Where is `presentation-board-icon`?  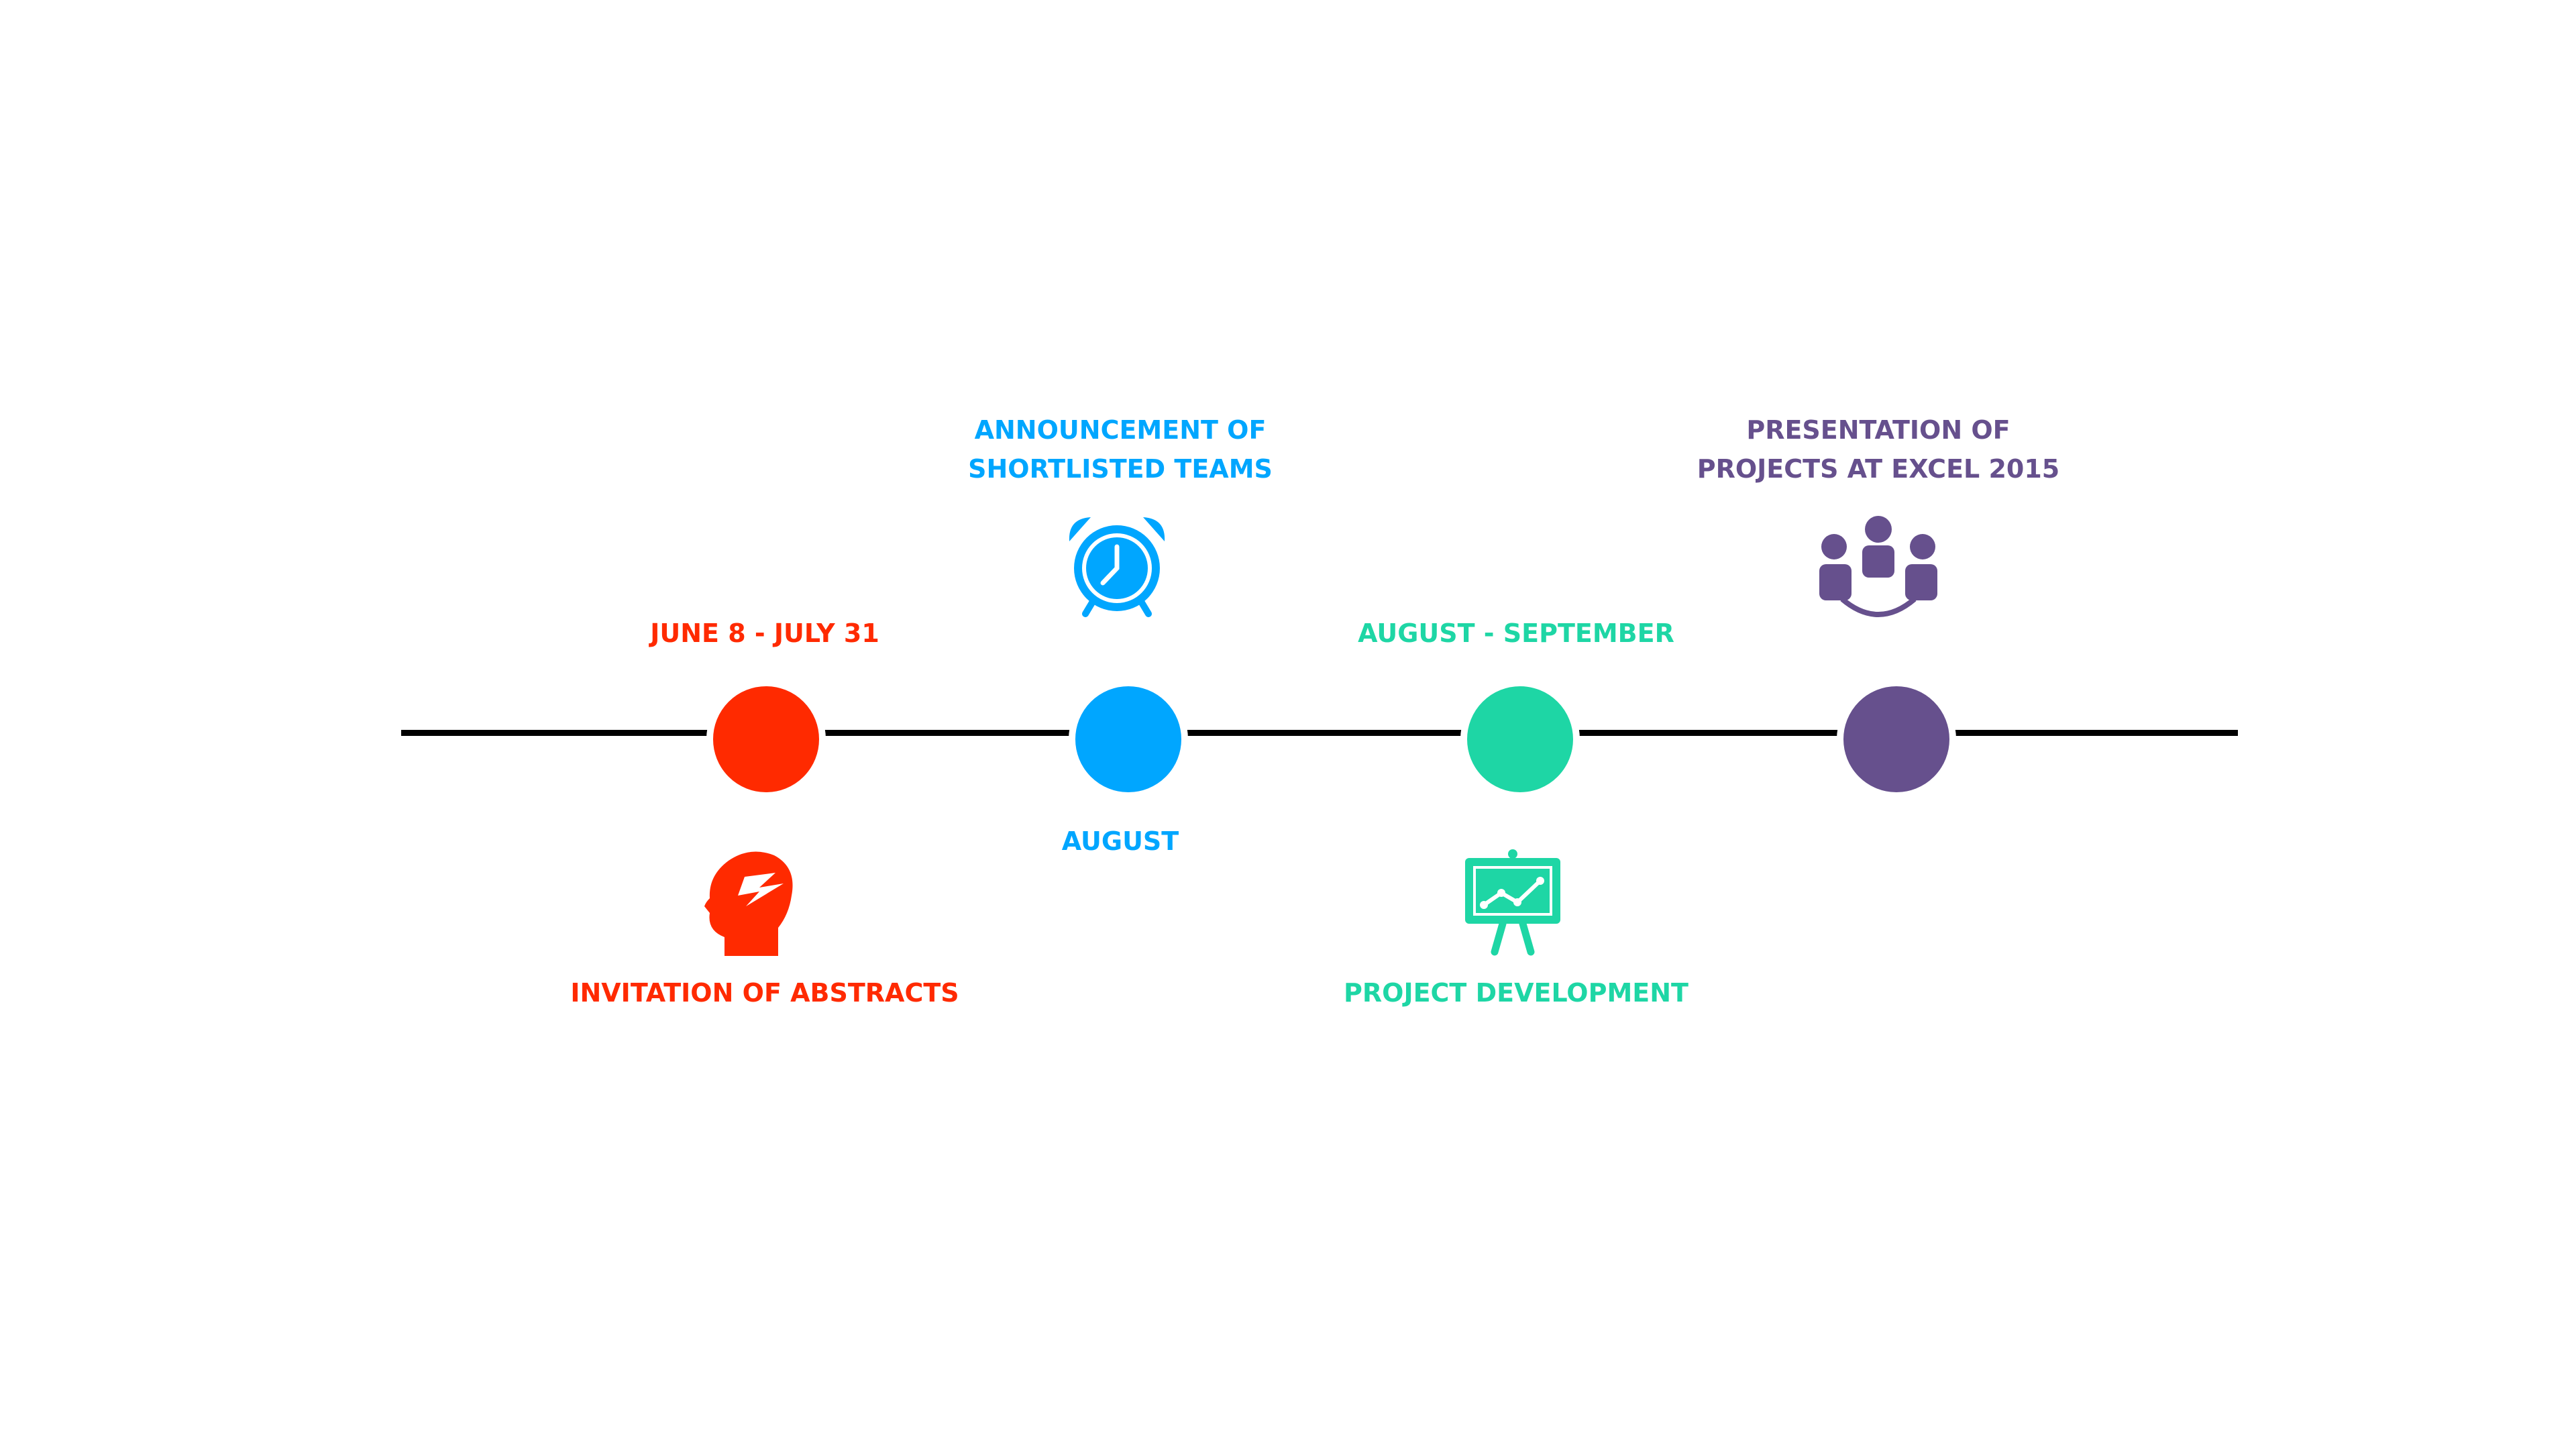 presentation-board-icon is located at coordinates (1512, 902).